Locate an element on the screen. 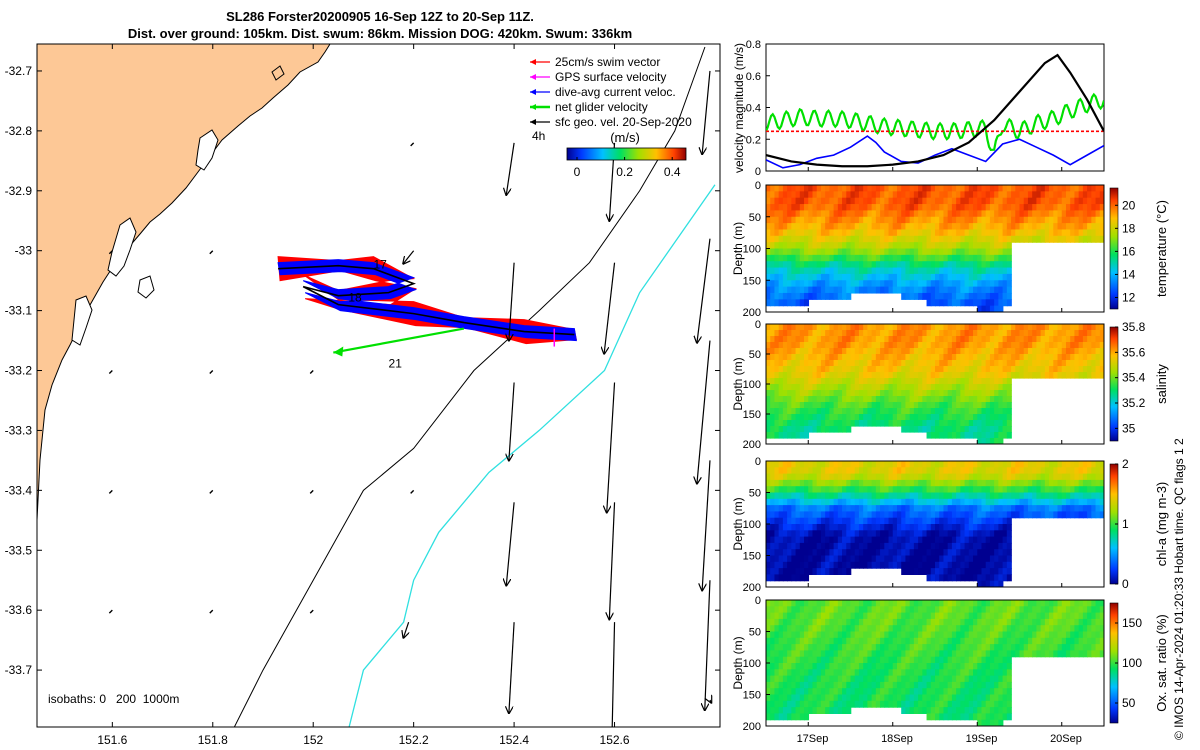  map-xtick-label: 151.6 is located at coordinates (112, 740).